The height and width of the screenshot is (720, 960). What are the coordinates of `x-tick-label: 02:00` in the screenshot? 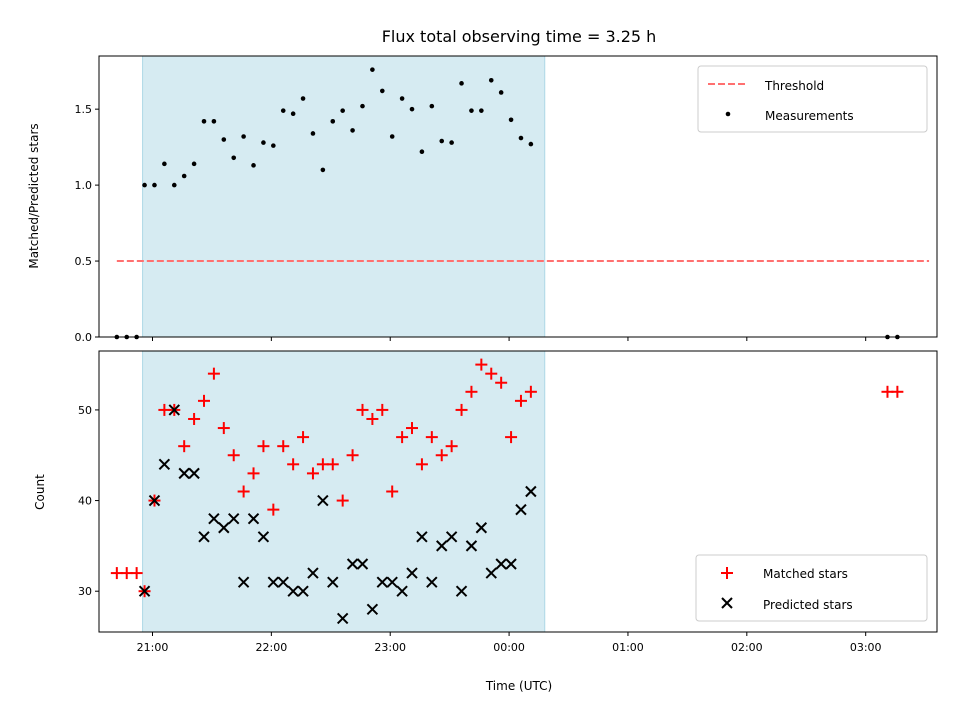 It's located at (747, 647).